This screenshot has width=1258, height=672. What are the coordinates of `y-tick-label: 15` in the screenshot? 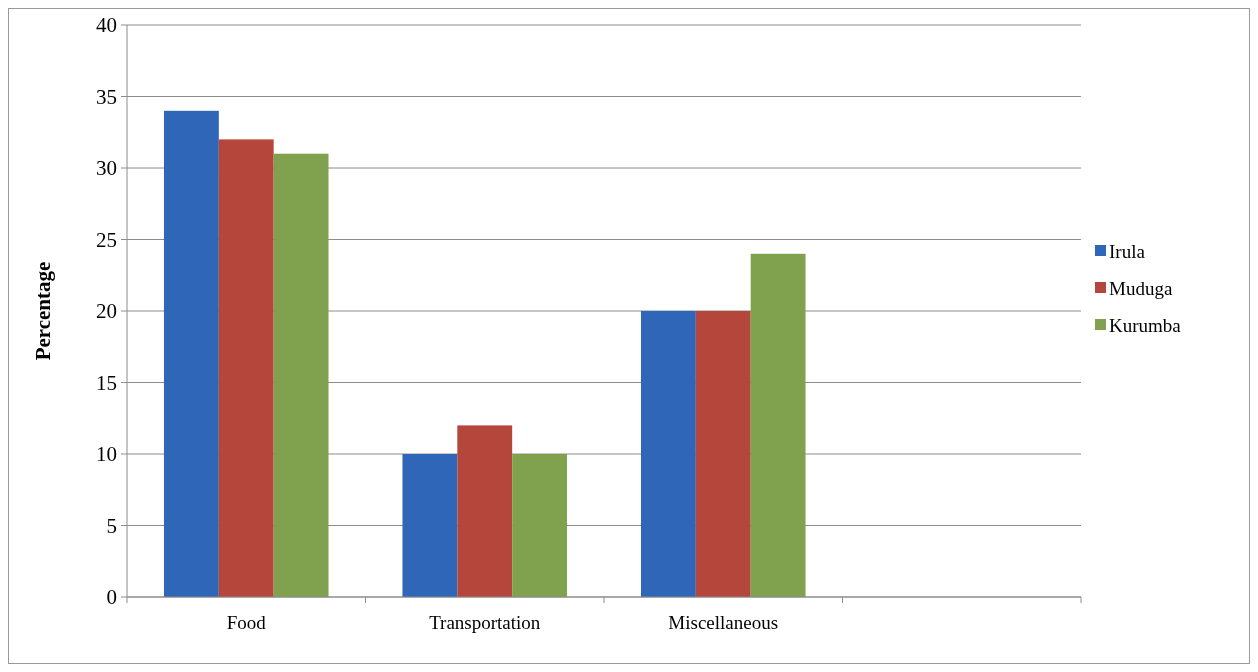 It's located at (106, 382).